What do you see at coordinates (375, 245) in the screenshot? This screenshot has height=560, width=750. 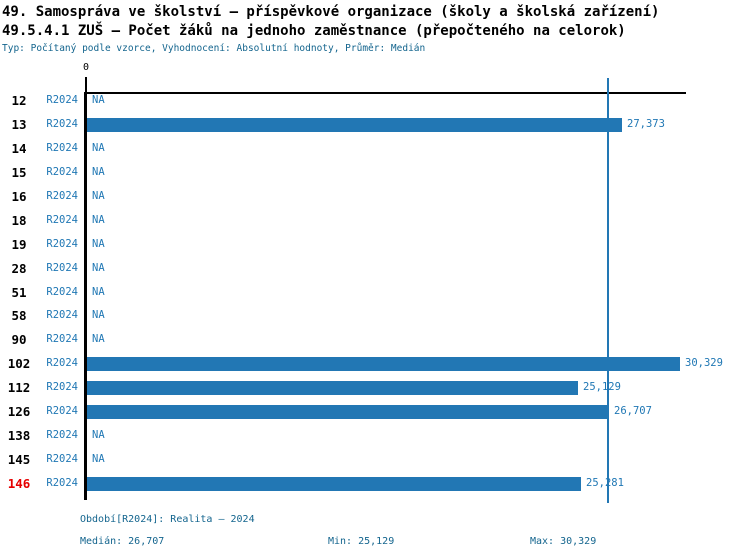 I see `bar-row: 19 R2024 NA` at bounding box center [375, 245].